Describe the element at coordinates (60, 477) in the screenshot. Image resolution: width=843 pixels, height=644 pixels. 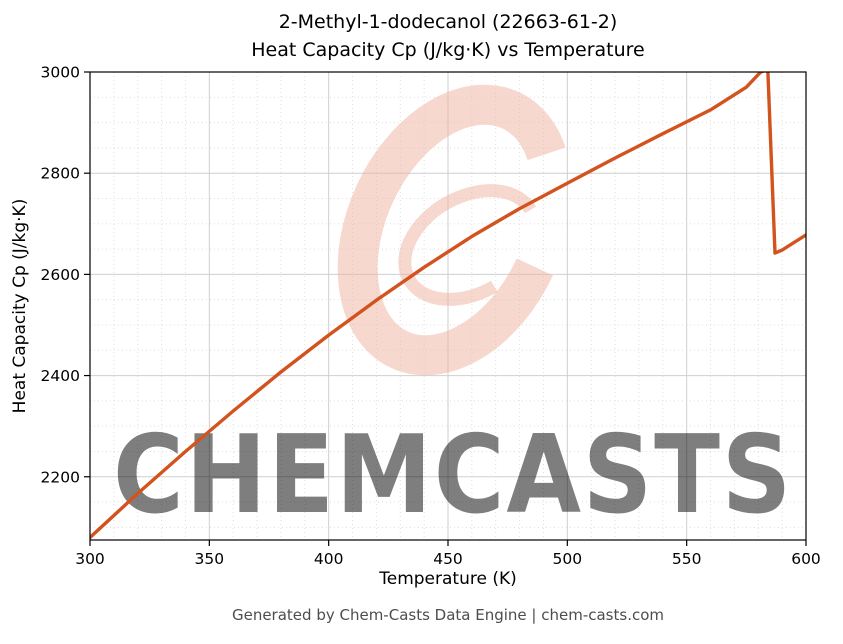
I see `y-tick-label: 2200` at that location.